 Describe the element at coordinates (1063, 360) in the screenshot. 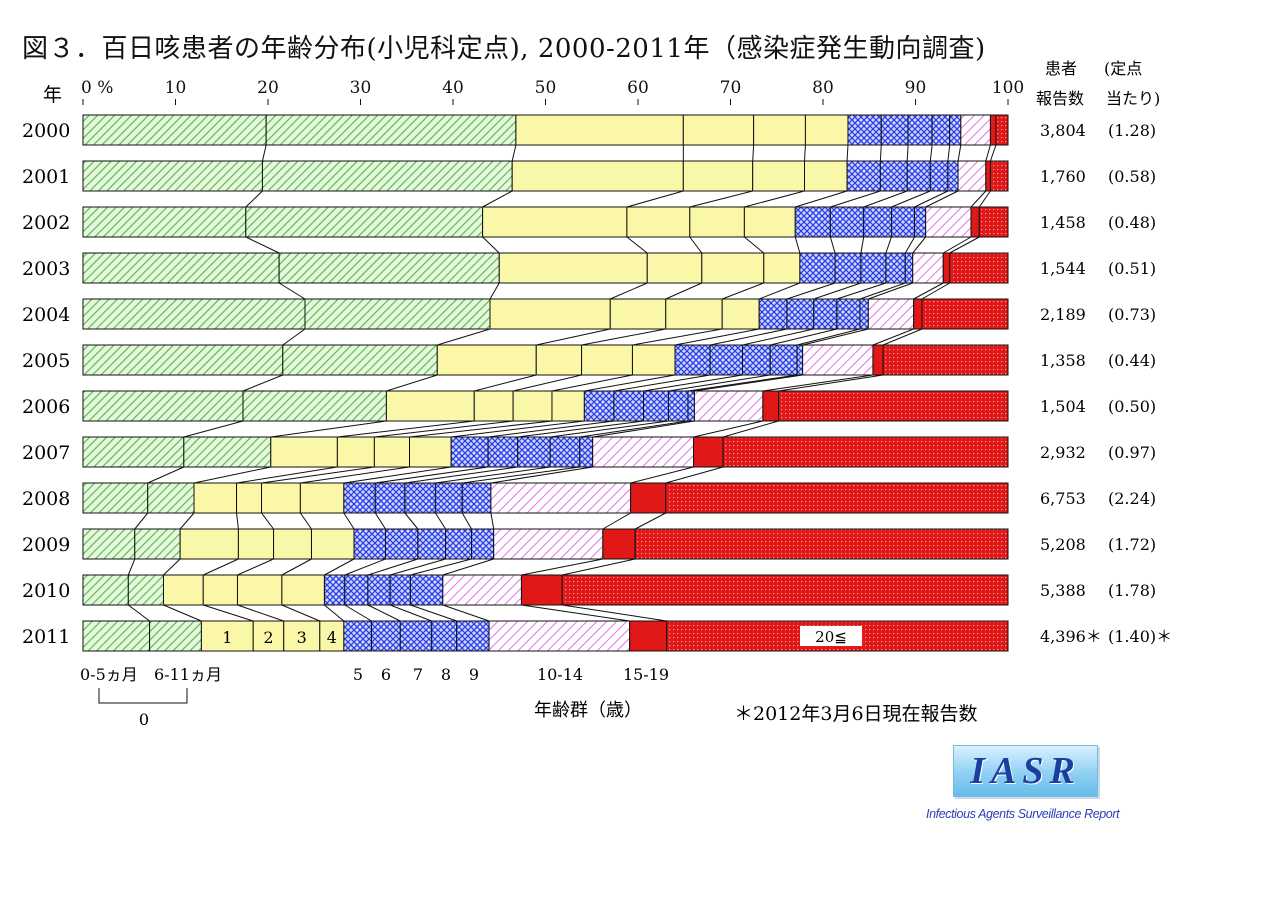

I see `cases-value: 1,358` at that location.